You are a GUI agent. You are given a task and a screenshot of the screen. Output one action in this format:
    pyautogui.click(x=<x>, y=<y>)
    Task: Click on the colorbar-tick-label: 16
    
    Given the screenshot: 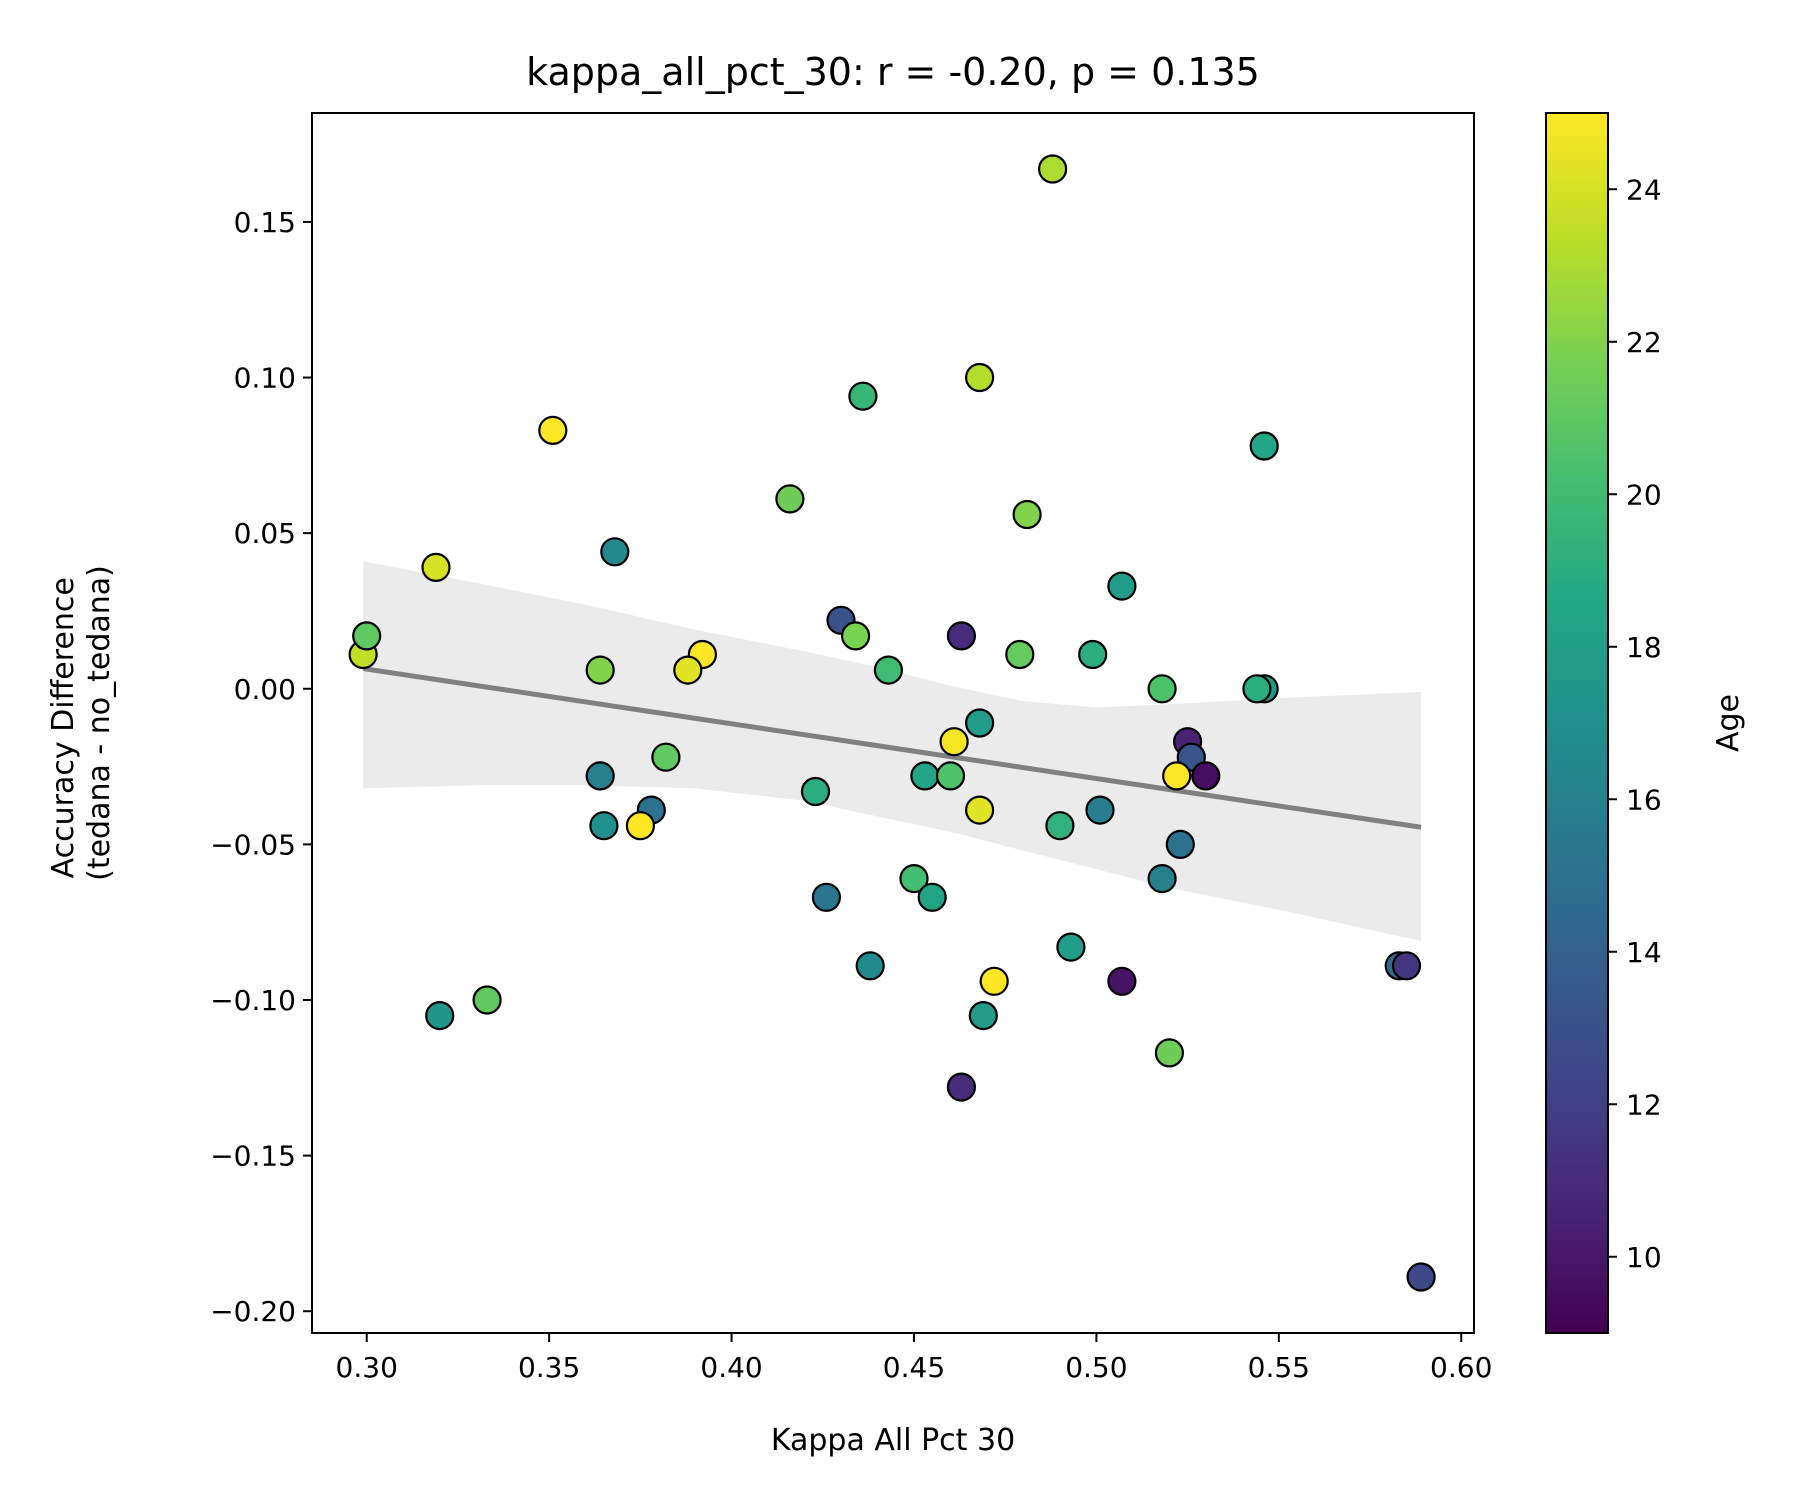 What is the action you would take?
    pyautogui.click(x=1644, y=799)
    